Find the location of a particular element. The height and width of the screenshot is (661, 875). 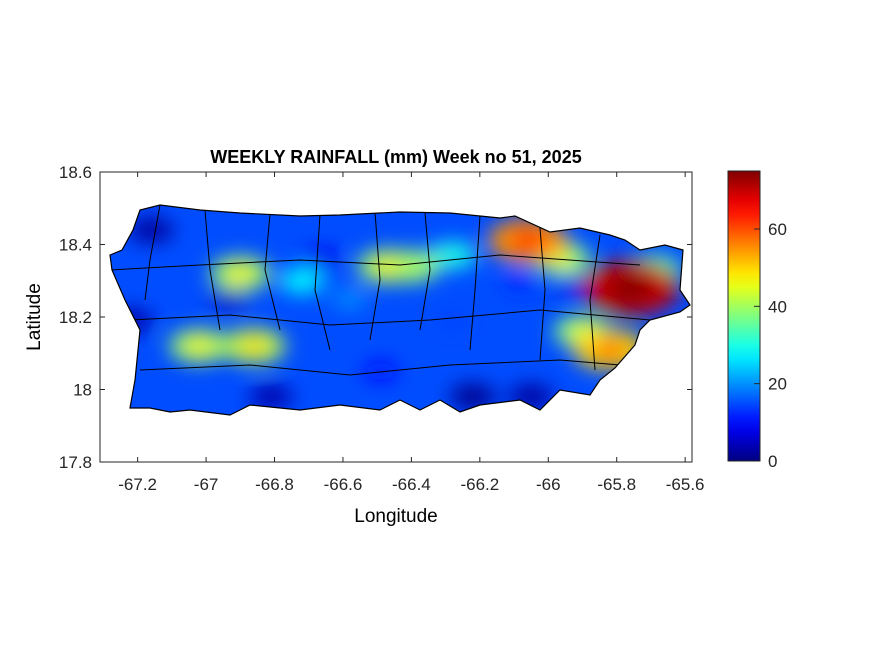

y-tick-label: 18.4 is located at coordinates (75, 245).